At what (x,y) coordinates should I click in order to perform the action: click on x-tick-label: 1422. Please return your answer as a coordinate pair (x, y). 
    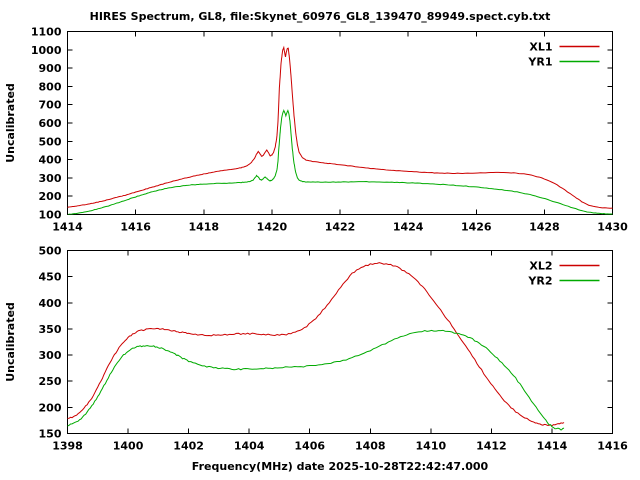
    Looking at the image, I should click on (340, 227).